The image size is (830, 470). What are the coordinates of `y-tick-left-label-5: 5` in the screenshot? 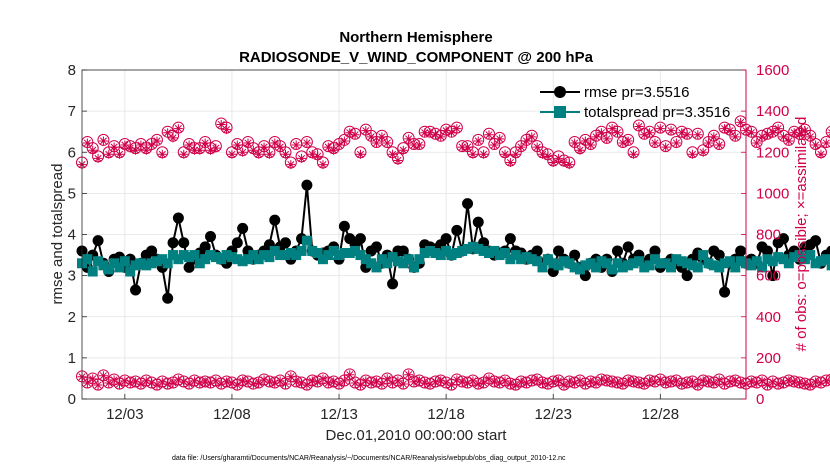 It's located at (72, 193).